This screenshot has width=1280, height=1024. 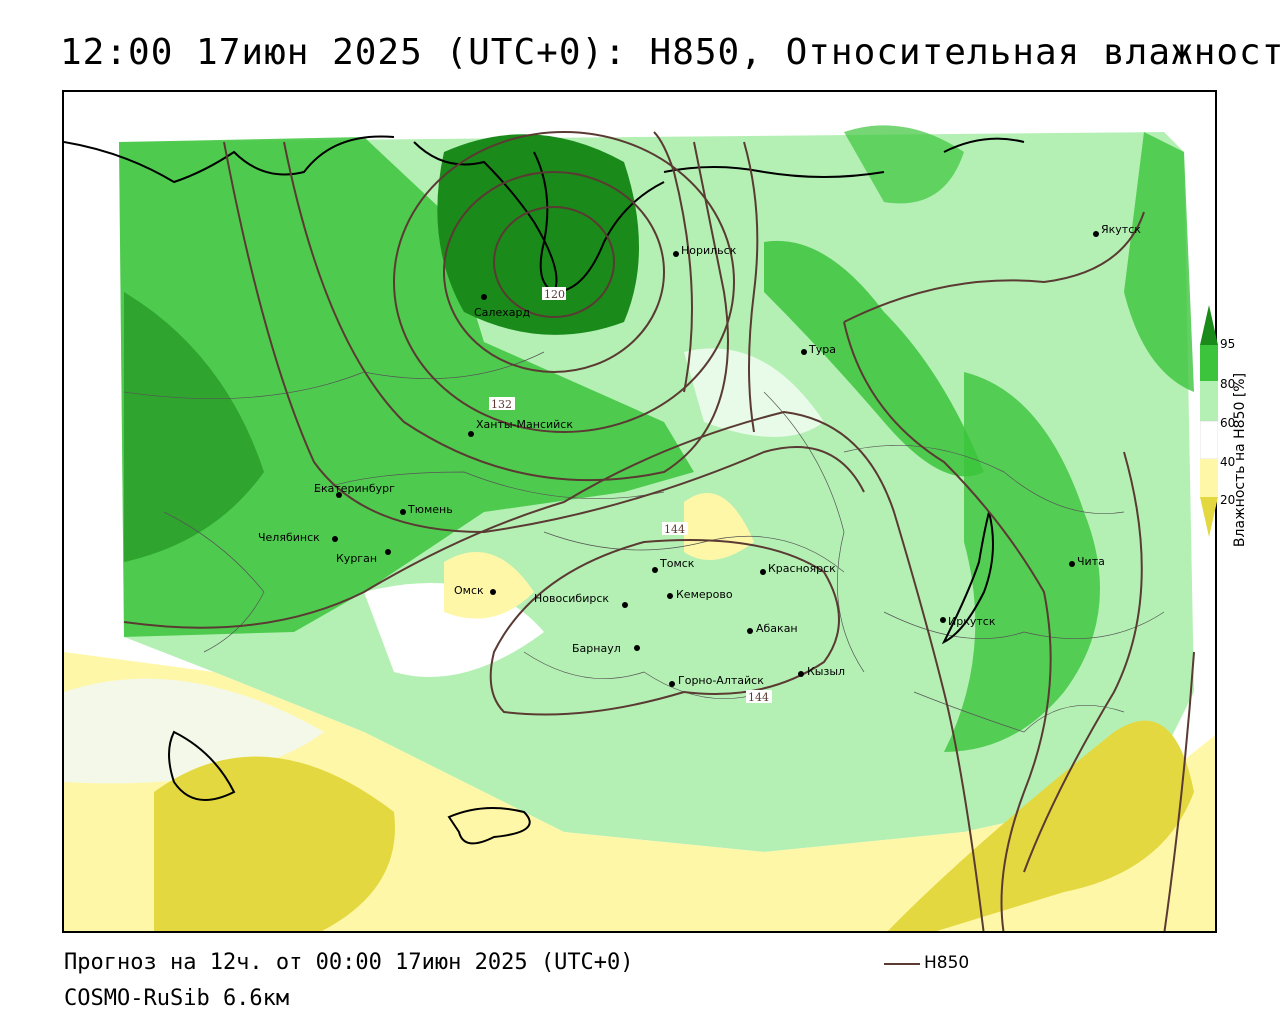 What do you see at coordinates (430, 509) in the screenshot?
I see `city-label: Тюмень` at bounding box center [430, 509].